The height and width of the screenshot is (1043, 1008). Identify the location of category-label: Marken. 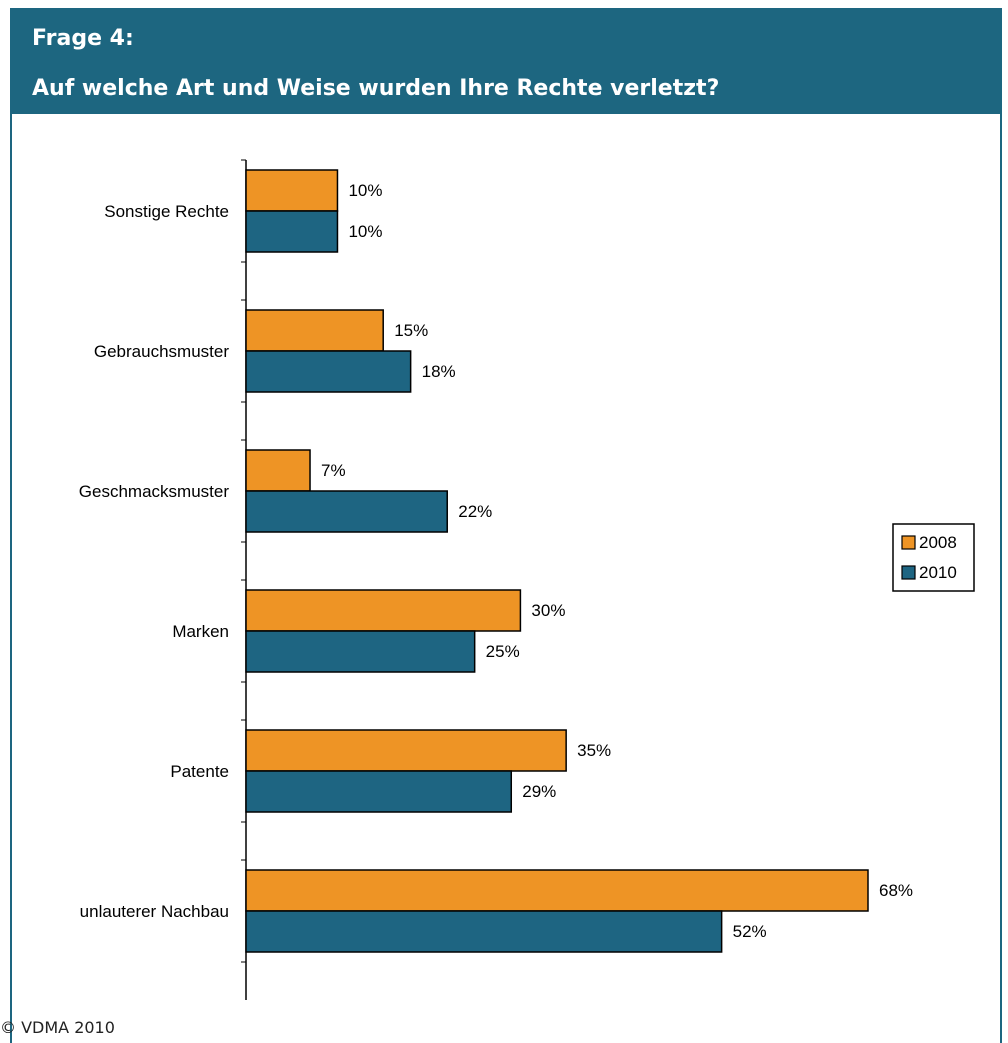
(200, 631).